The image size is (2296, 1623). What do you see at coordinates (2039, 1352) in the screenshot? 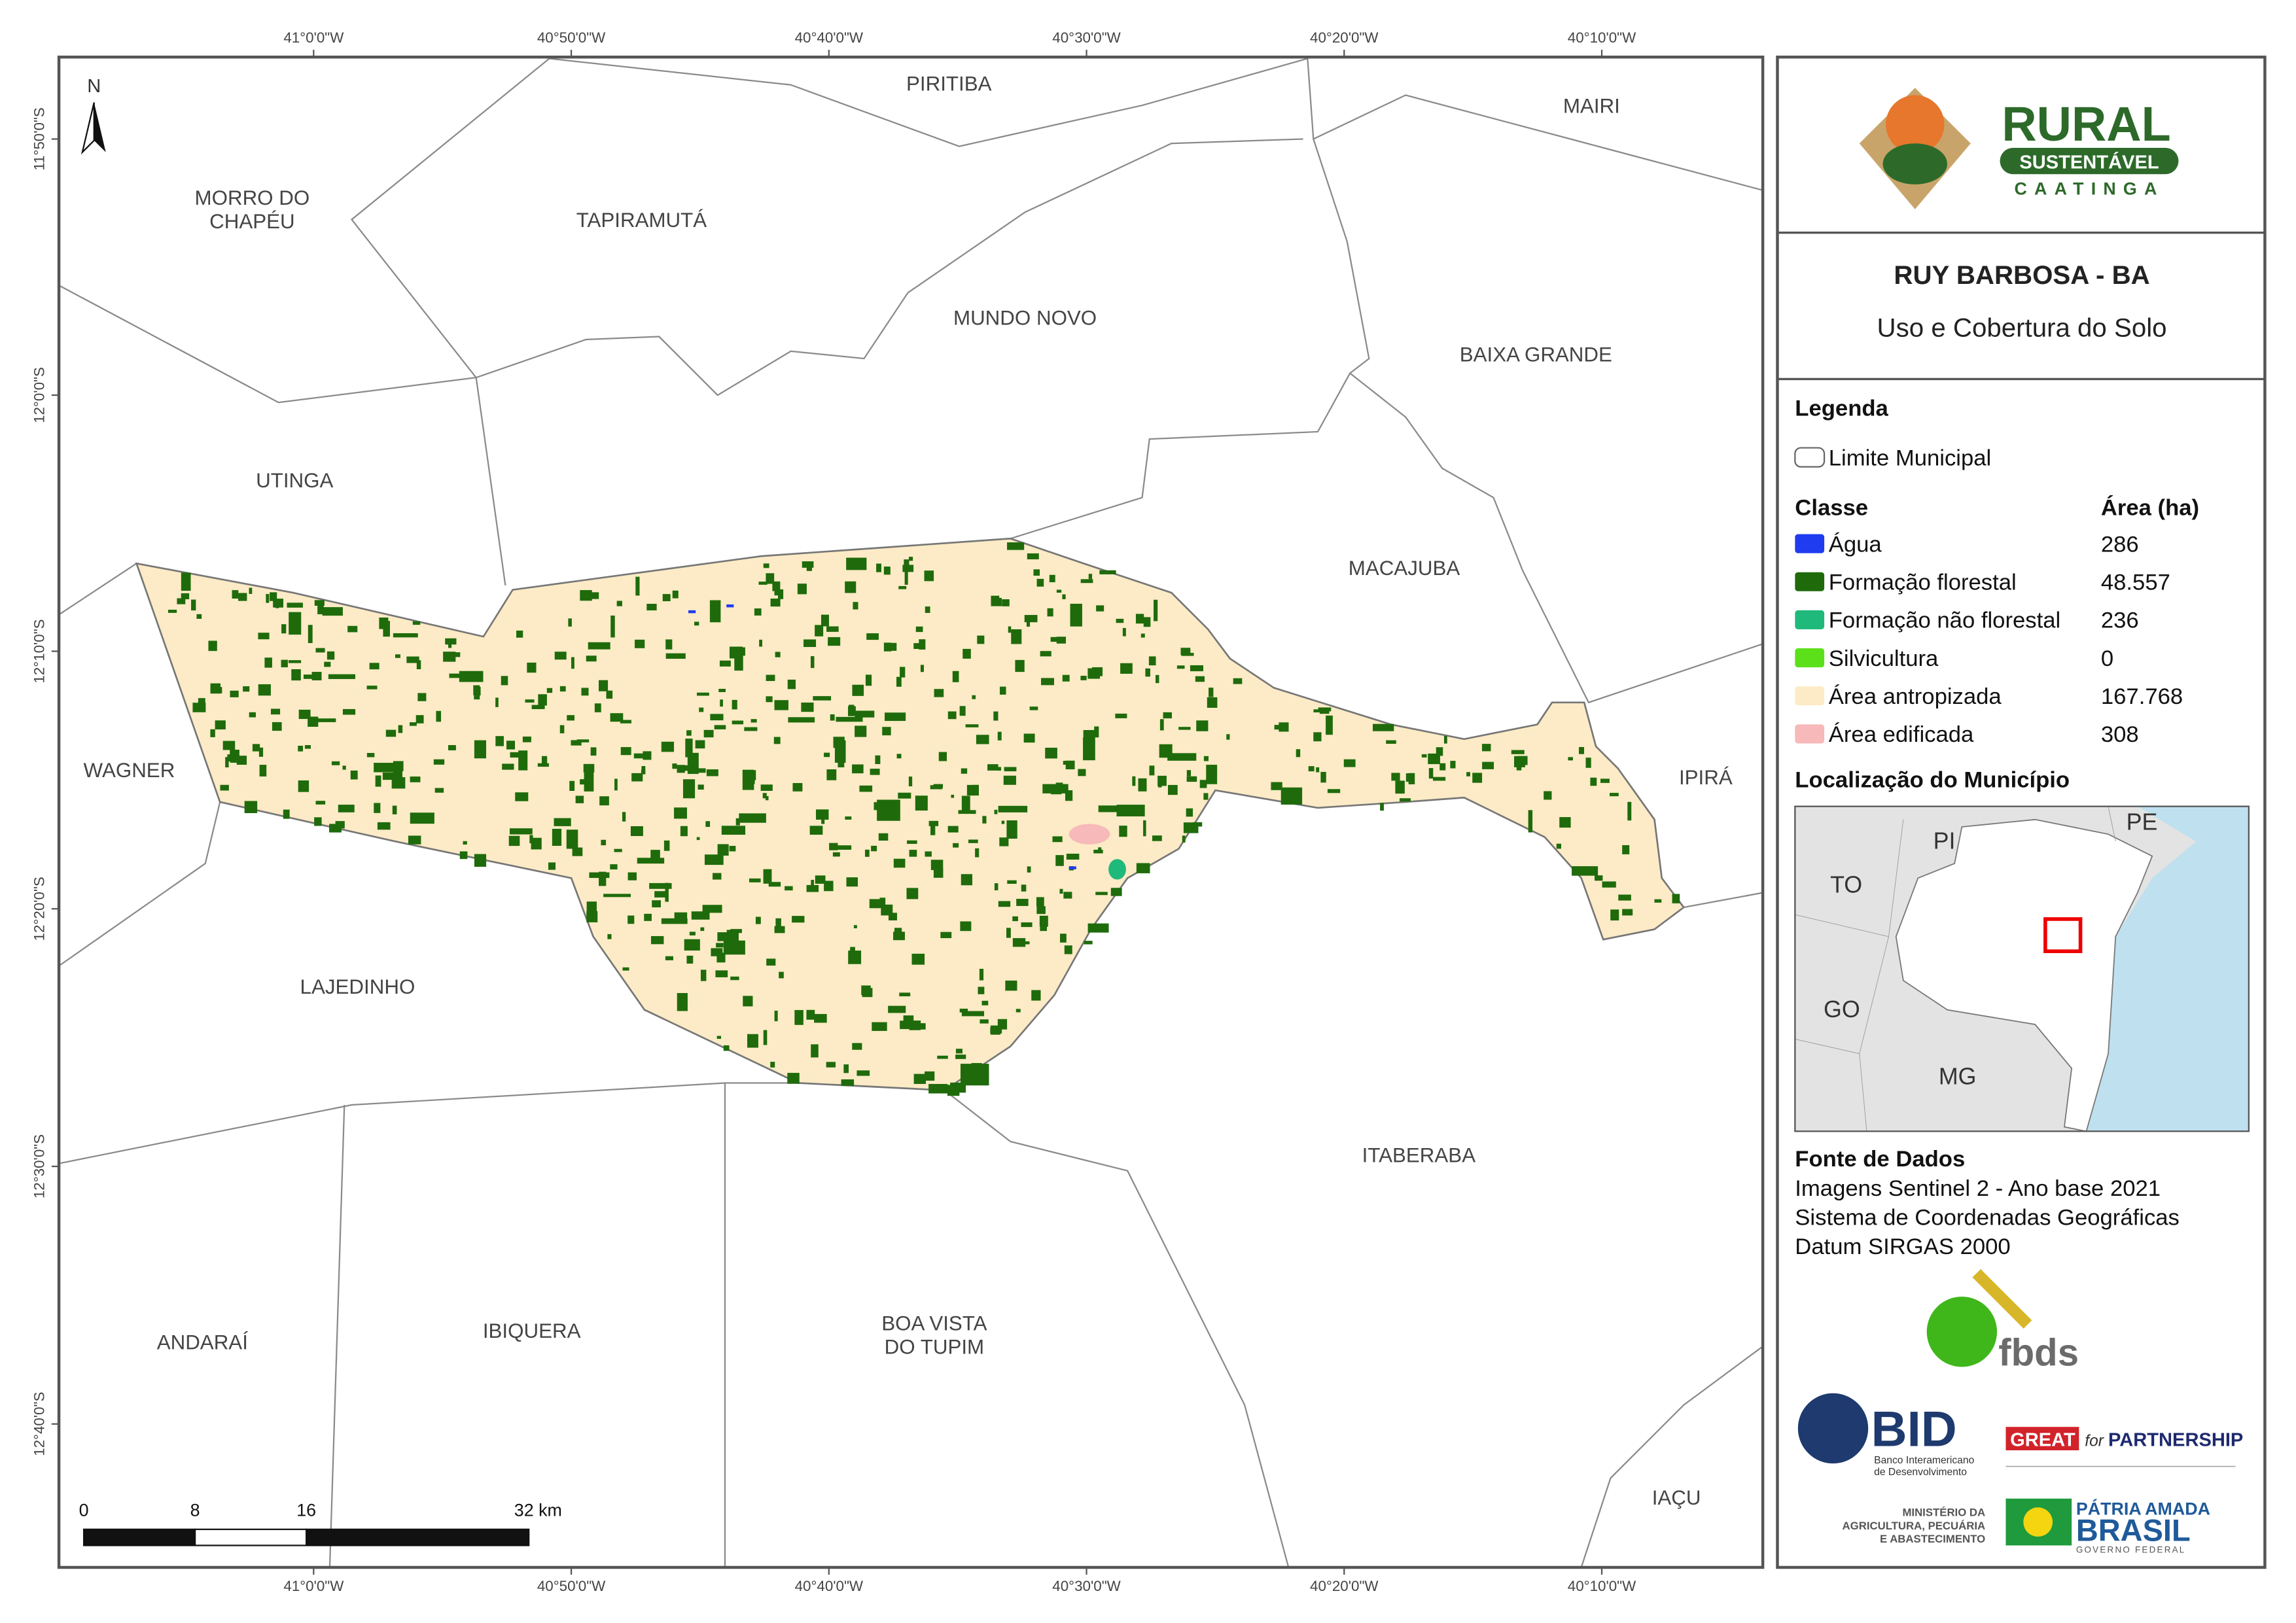
I see `fbds-text: fbds` at bounding box center [2039, 1352].